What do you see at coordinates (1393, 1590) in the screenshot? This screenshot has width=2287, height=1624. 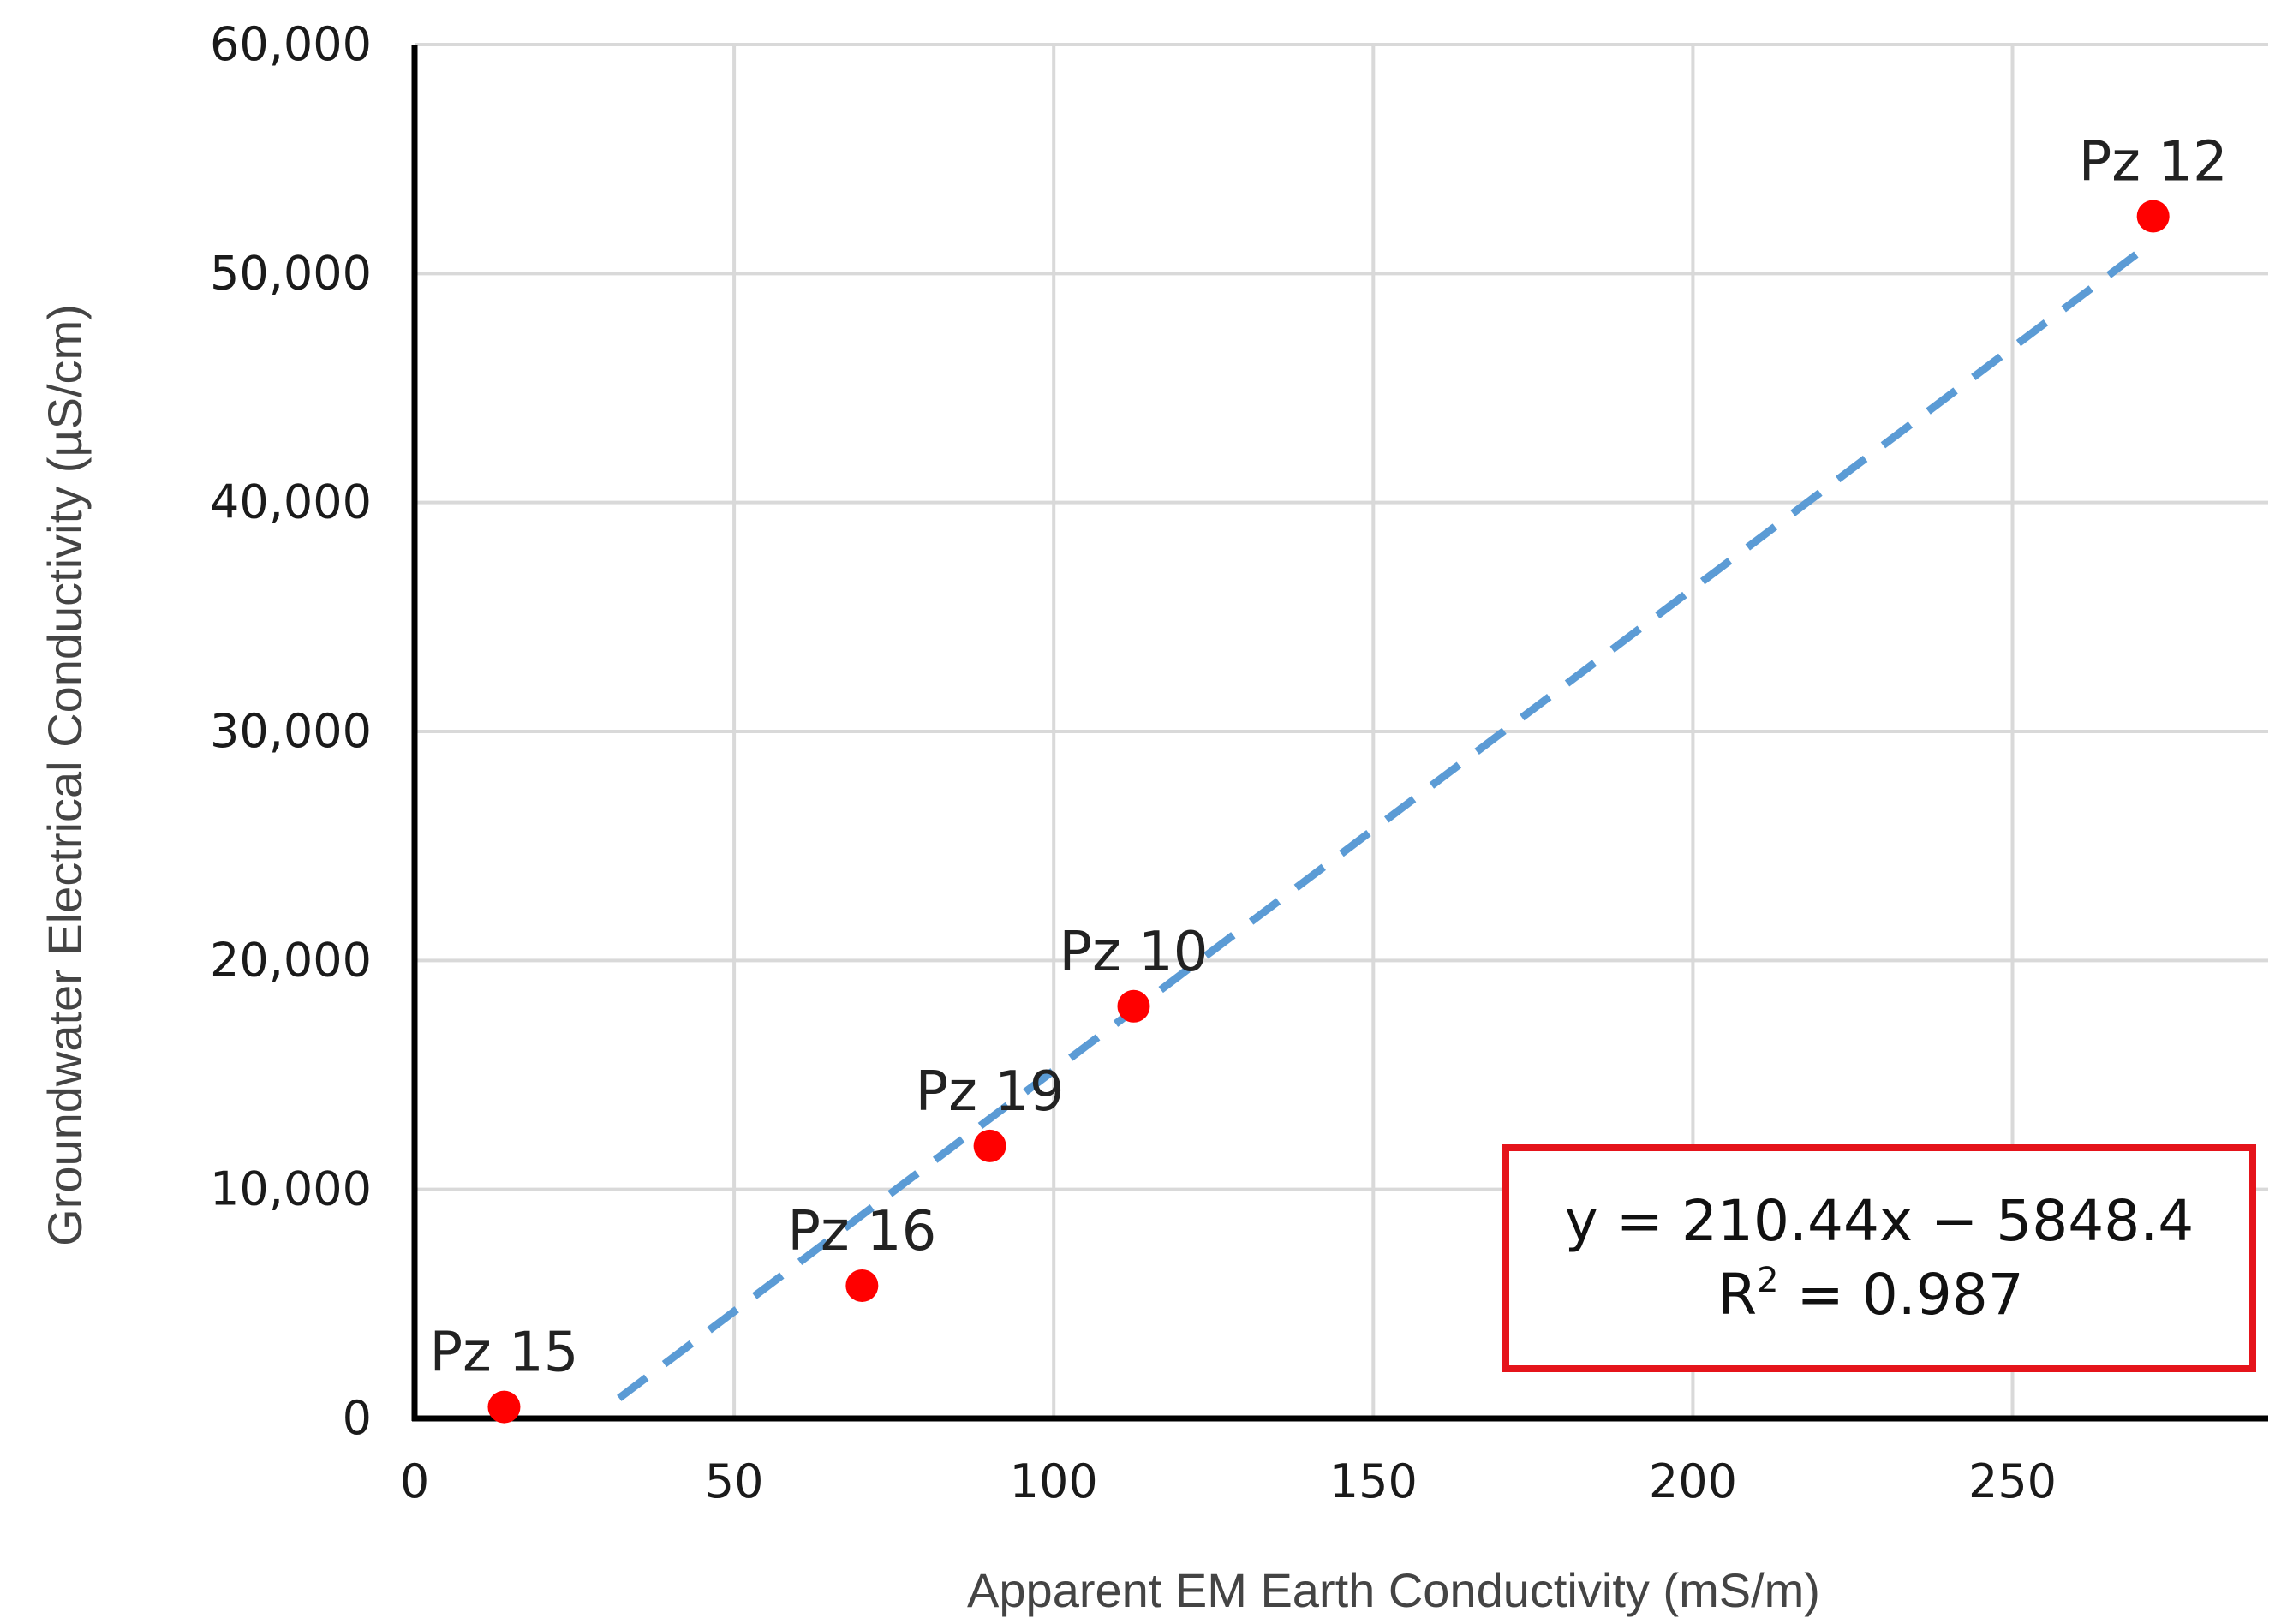 I see `x-axis-title: Apparent EM Earth Conductivity (mS/m)` at bounding box center [1393, 1590].